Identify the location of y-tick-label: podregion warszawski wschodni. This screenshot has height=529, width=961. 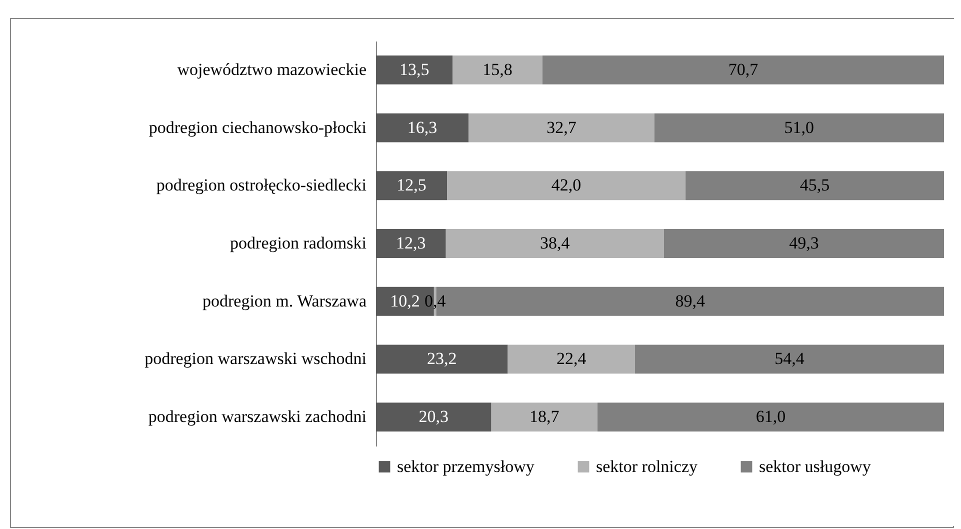
(255, 358).